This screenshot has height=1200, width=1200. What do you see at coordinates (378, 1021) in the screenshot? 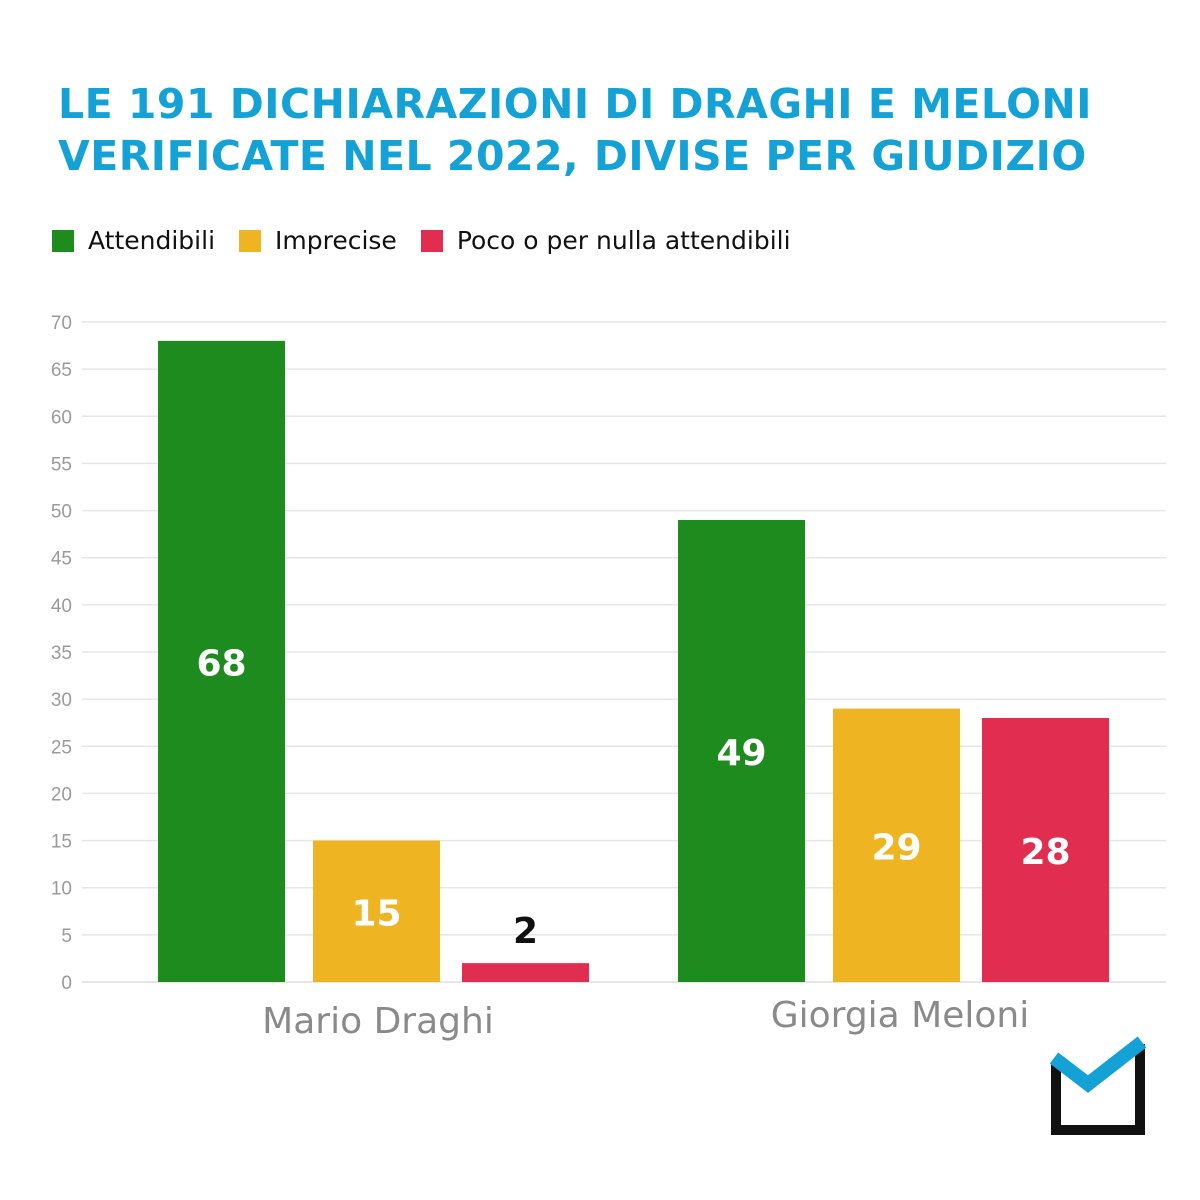
I see `category-label-mario-draghi: Mario Draghi` at bounding box center [378, 1021].